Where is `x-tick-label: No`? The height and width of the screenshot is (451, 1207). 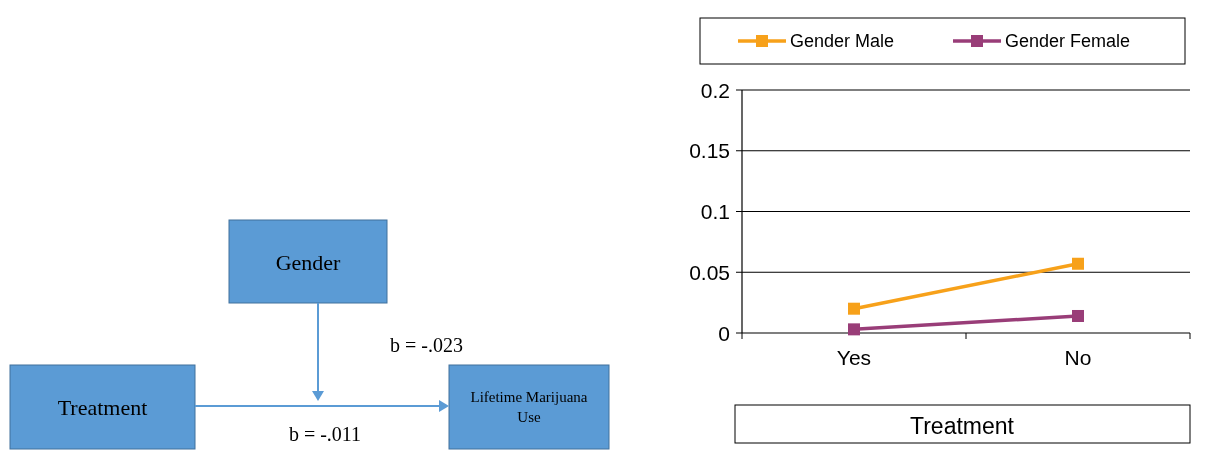
x-tick-label: No is located at coordinates (1078, 357).